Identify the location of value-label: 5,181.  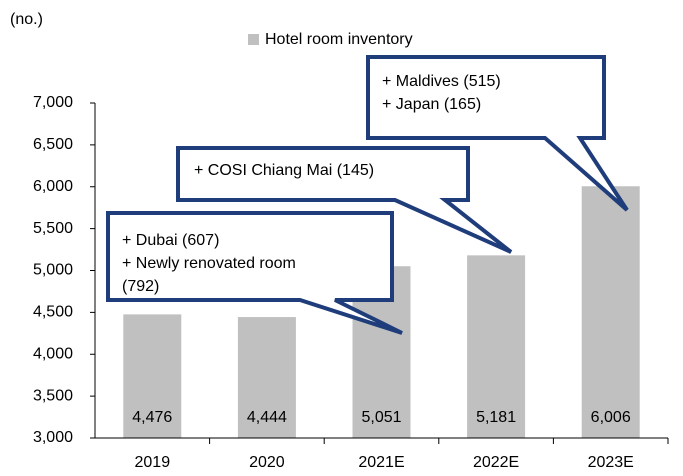
(496, 417).